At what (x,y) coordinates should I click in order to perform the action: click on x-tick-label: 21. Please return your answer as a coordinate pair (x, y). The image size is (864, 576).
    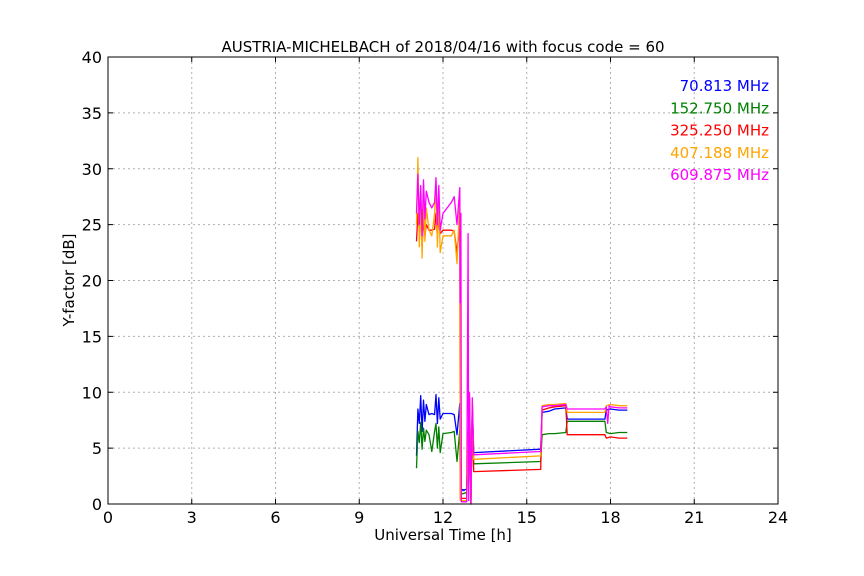
    Looking at the image, I should click on (694, 517).